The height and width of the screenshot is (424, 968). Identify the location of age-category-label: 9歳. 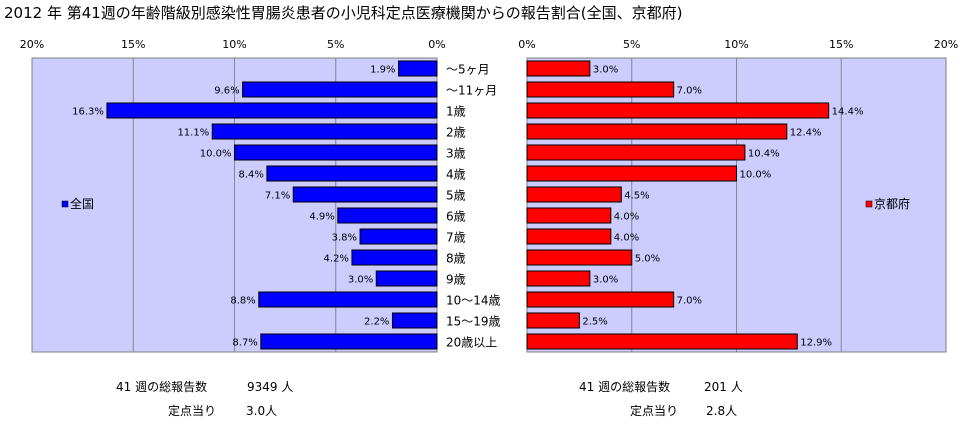
(456, 280).